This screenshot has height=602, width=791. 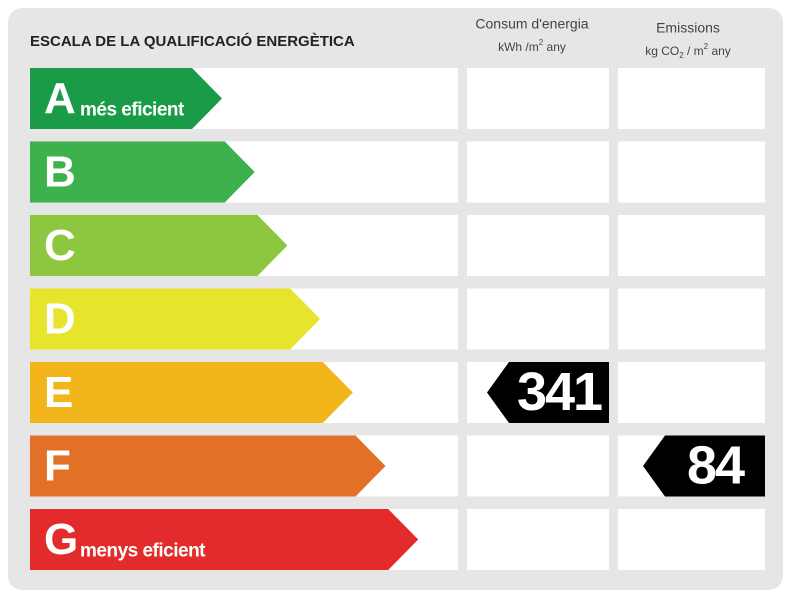 What do you see at coordinates (143, 551) in the screenshot?
I see `rating-note: menys eficient` at bounding box center [143, 551].